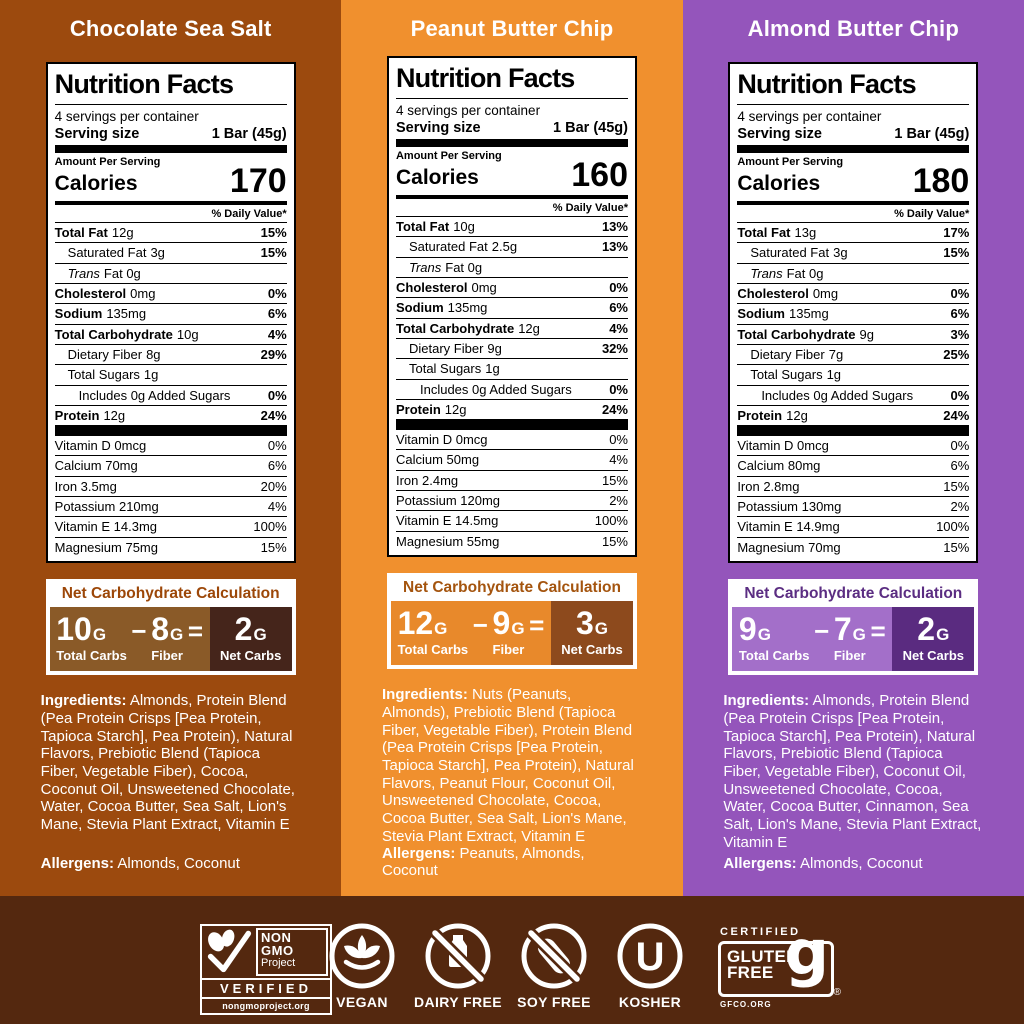 The image size is (1024, 1024). What do you see at coordinates (822, 631) in the screenshot?
I see `minus-sign: −` at bounding box center [822, 631].